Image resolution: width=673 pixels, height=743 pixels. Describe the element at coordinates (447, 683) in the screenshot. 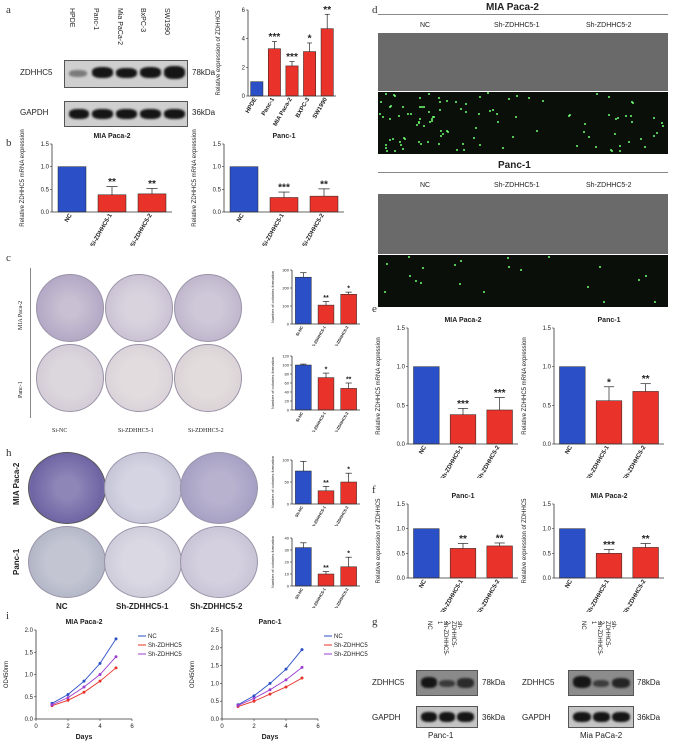

I see `blot-g-left-target` at that location.